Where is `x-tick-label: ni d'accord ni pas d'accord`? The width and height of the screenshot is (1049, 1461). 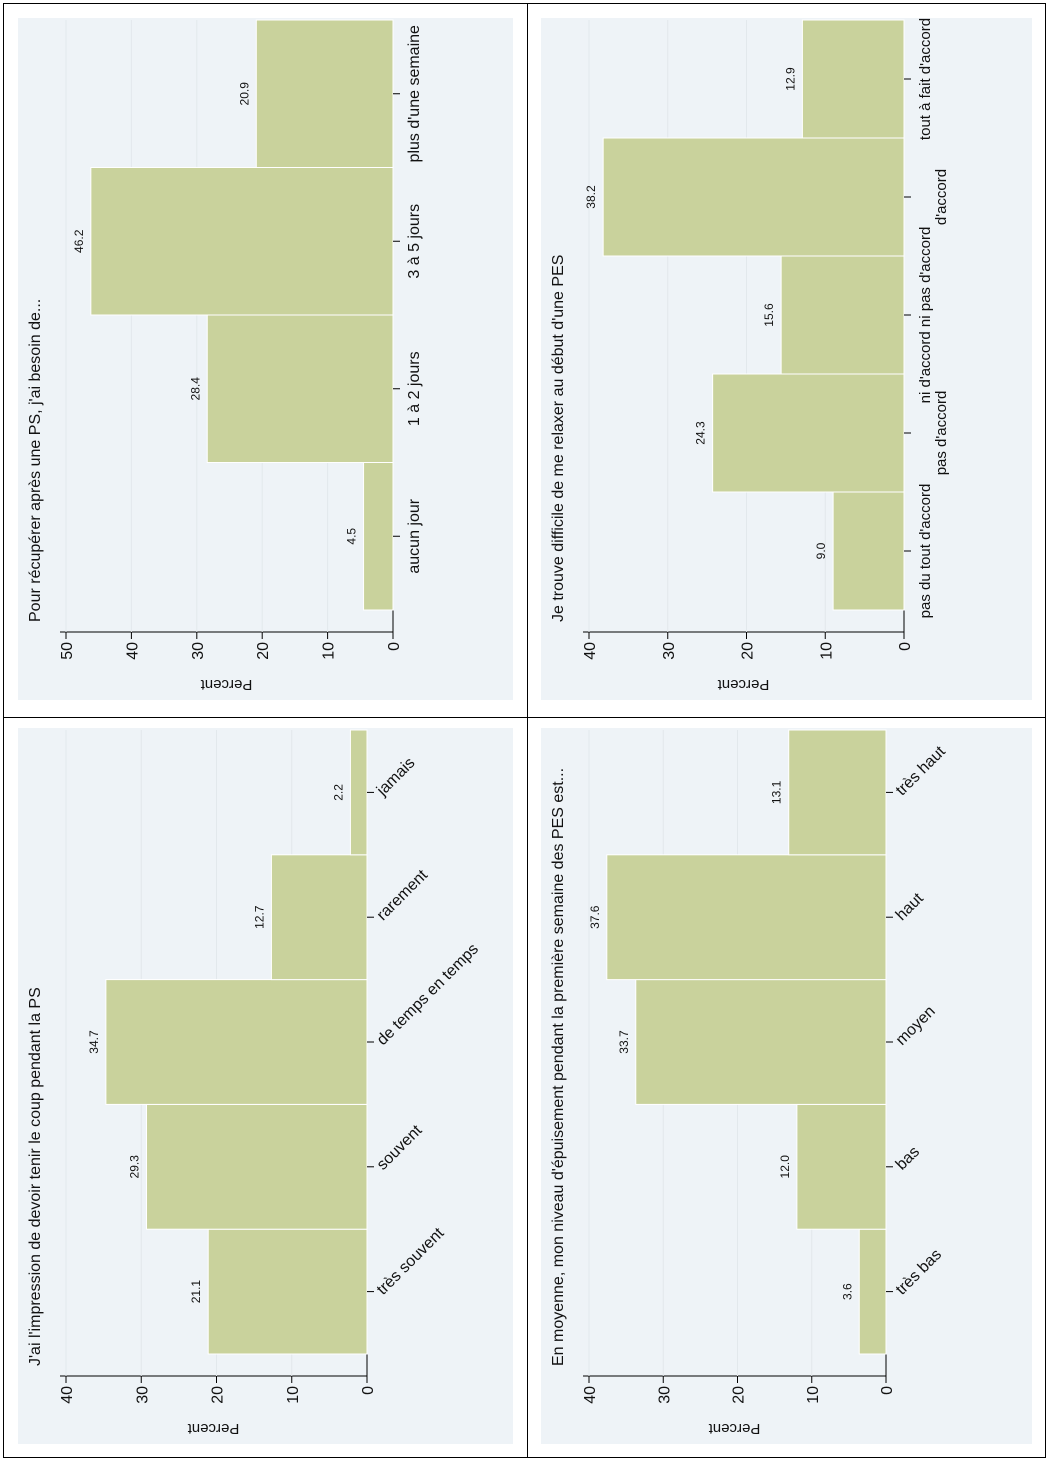
x-tick-label: ni d'accord ni pas d'accord is located at coordinates (925, 315).